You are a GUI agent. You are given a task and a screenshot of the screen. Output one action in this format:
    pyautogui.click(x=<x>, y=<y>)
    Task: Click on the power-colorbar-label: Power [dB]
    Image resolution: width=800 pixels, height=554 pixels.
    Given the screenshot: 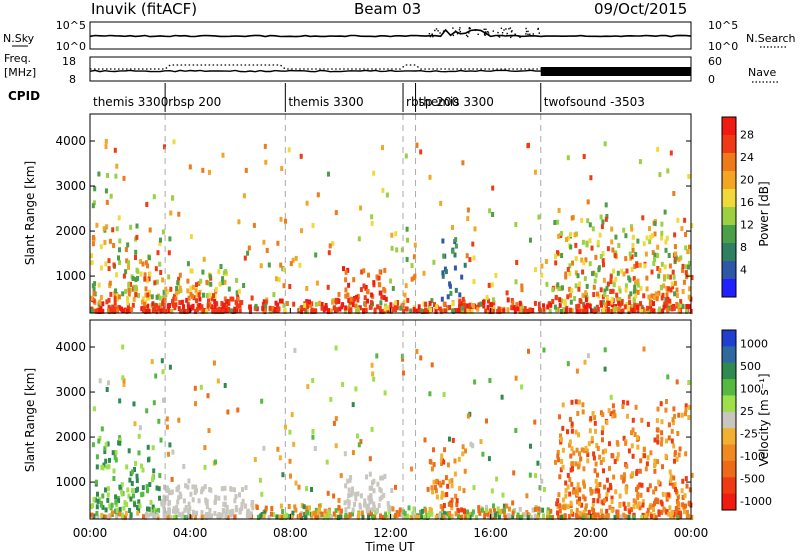 What is the action you would take?
    pyautogui.click(x=764, y=213)
    